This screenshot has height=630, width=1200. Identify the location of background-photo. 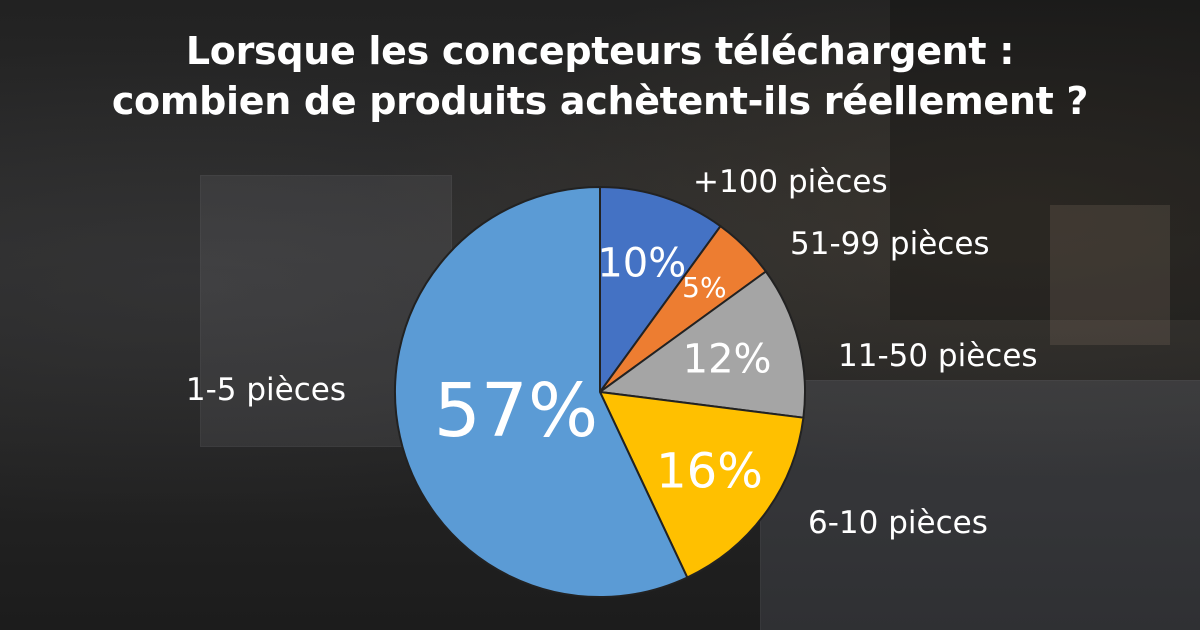
(1110, 275).